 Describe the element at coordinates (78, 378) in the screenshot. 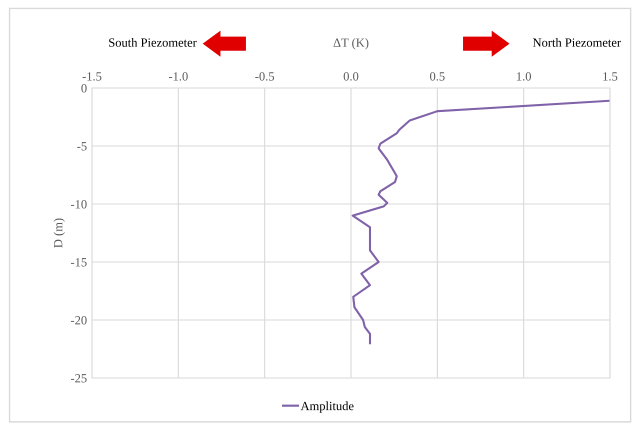

I see `y-tick-label: -25` at that location.